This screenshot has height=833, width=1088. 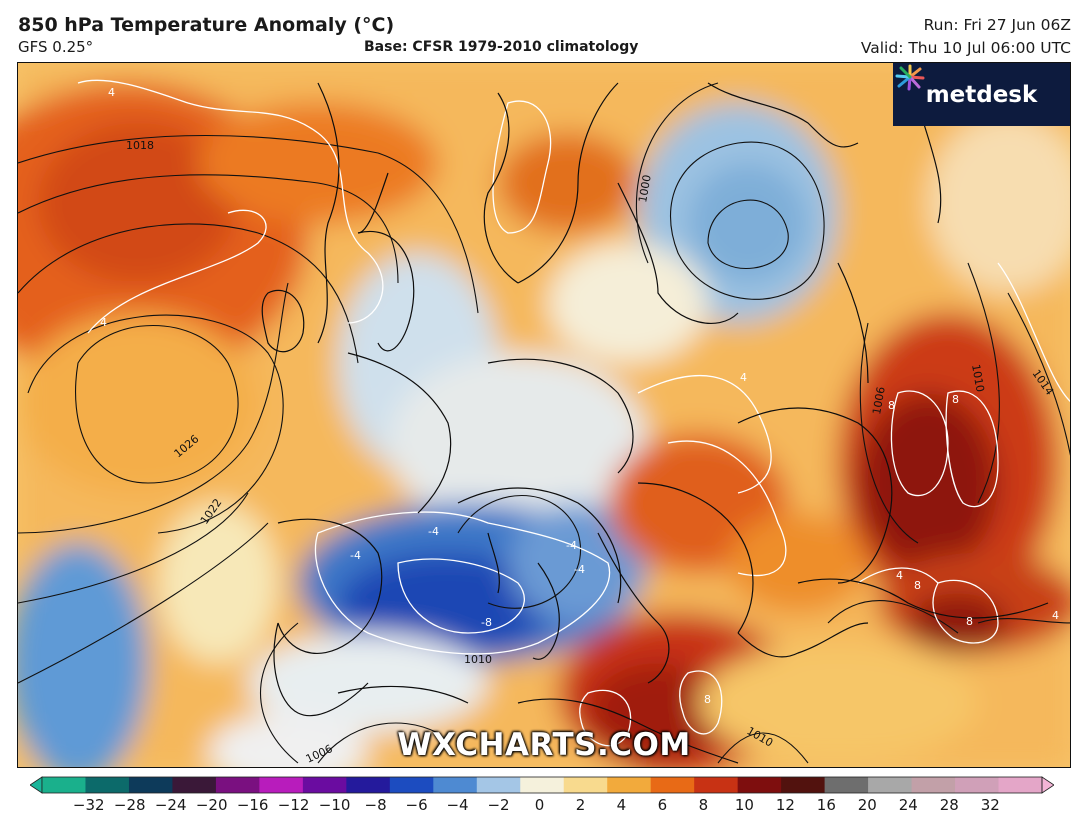 What do you see at coordinates (744, 805) in the screenshot?
I see `colorbar-tick-label: 10` at bounding box center [744, 805].